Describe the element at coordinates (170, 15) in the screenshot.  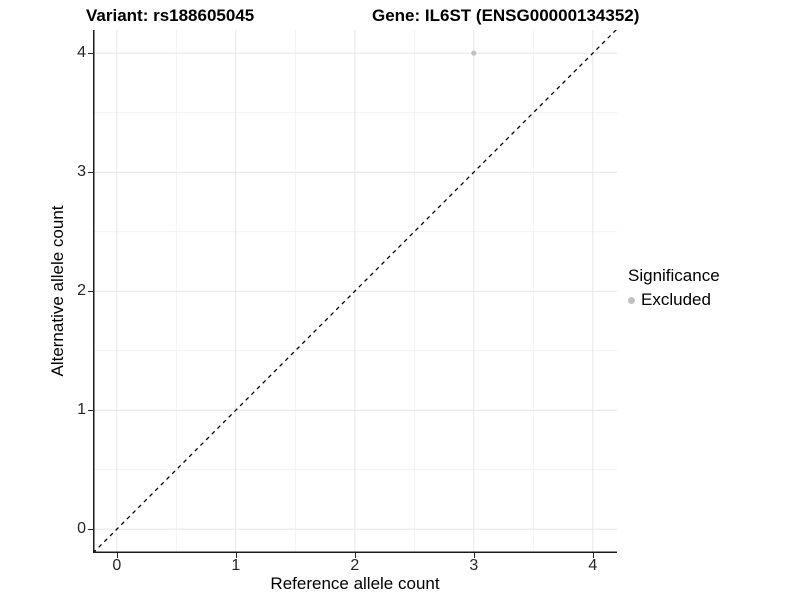
I see `variant-title: Variant: rs188605045` at that location.